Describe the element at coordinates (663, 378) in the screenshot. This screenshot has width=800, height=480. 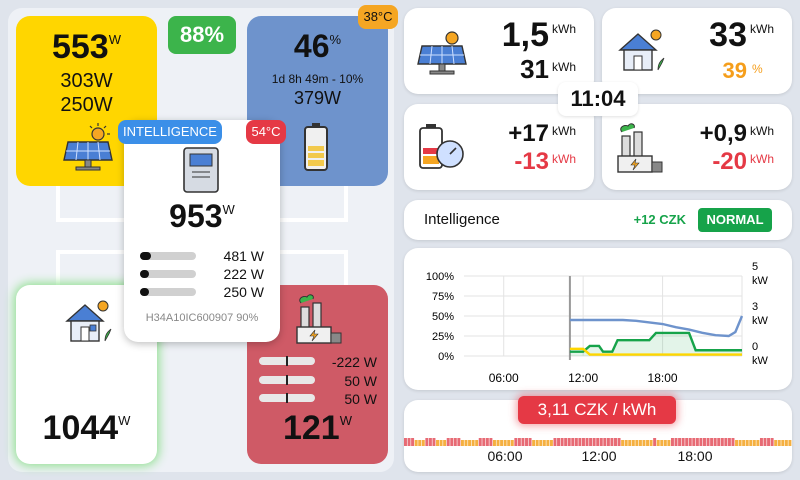
I see `chart-x-tick: 18:00` at that location.